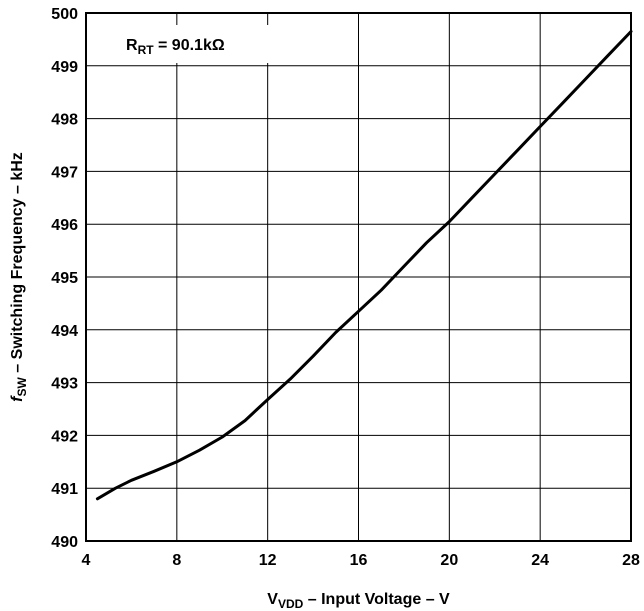  What do you see at coordinates (86, 560) in the screenshot?
I see `x-tick-label: 4` at bounding box center [86, 560].